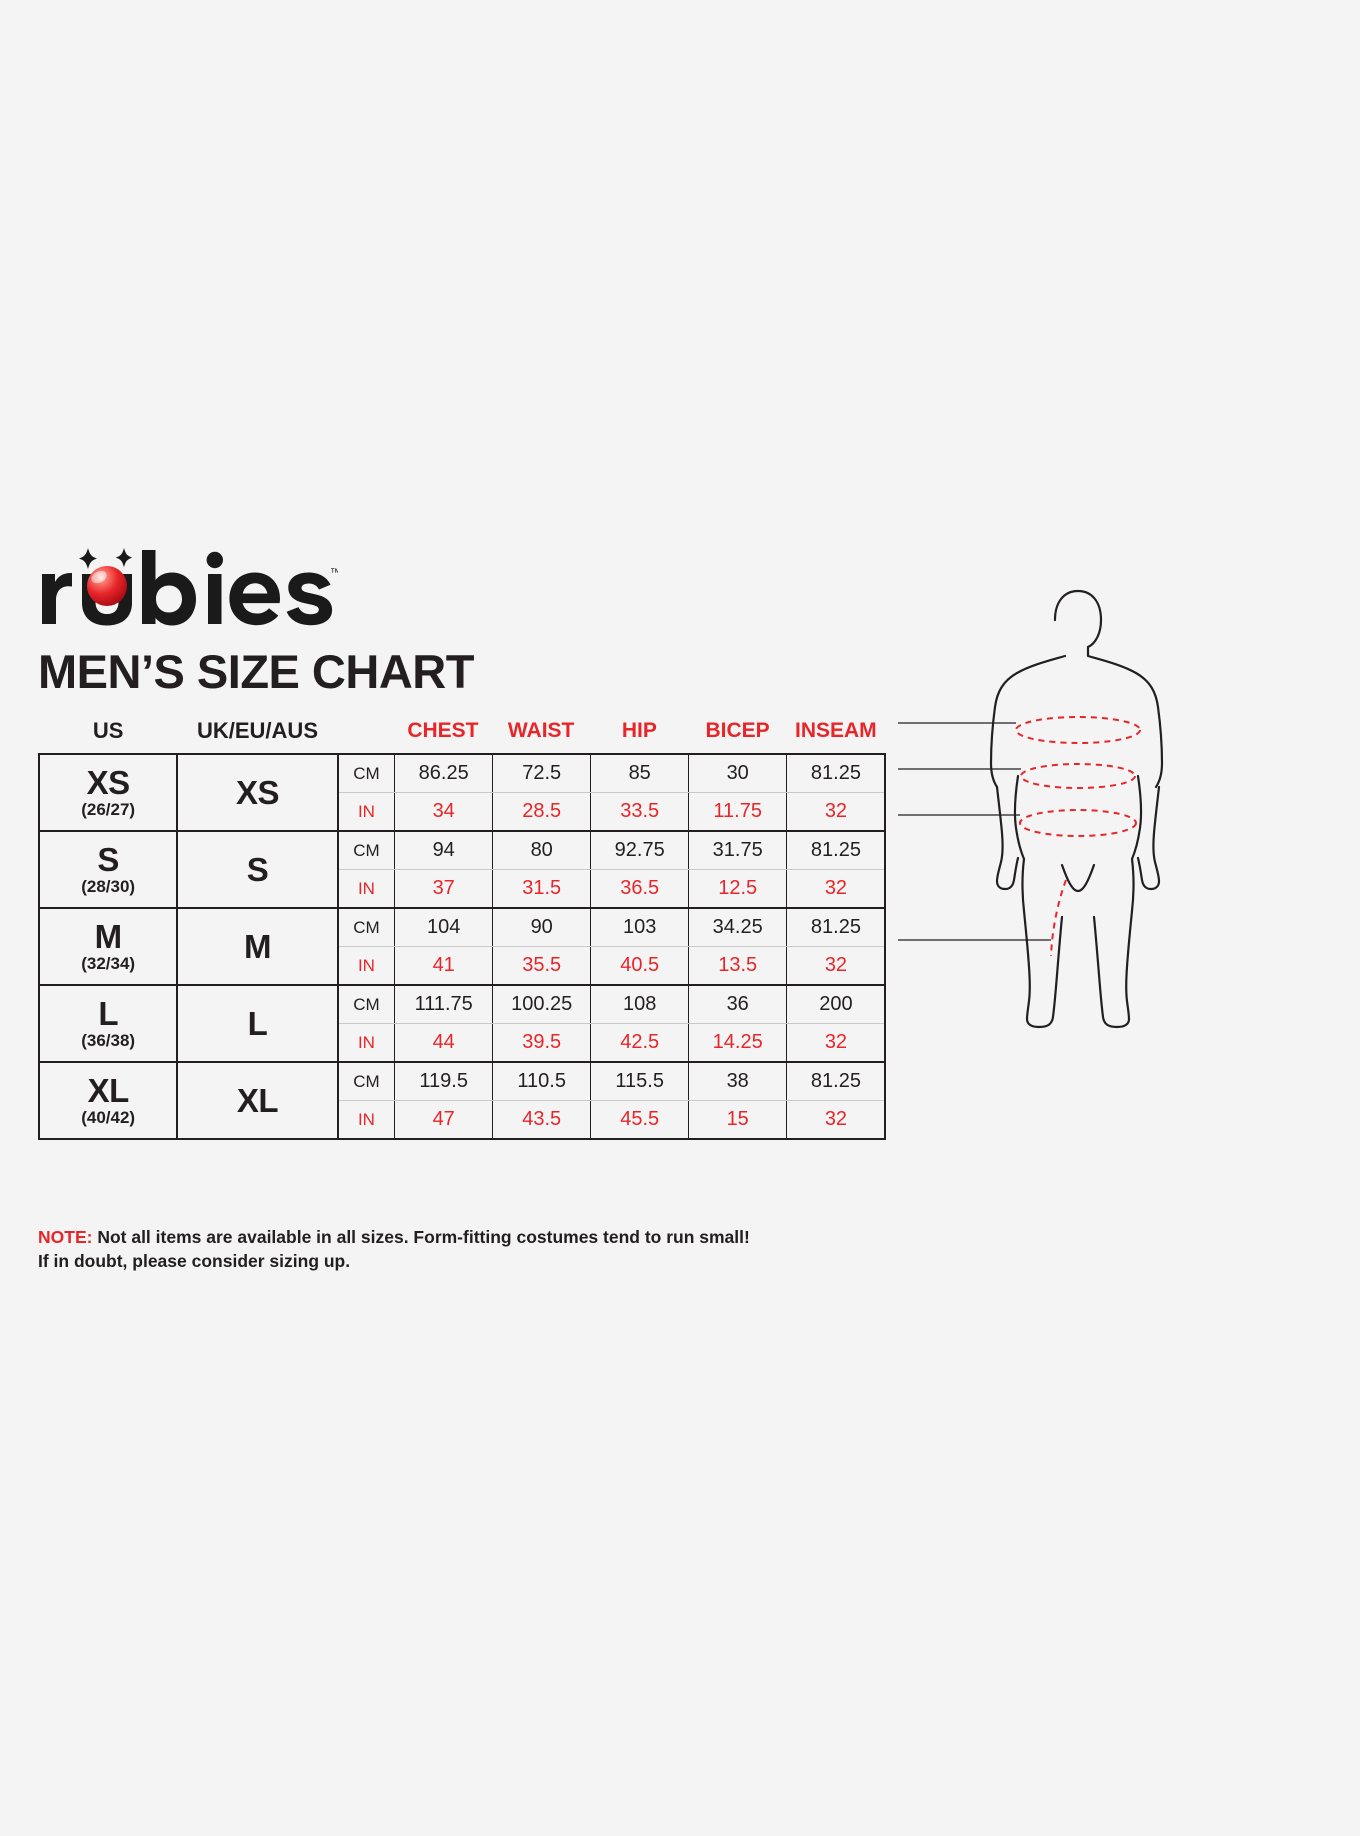  I want to click on uk-size-value: XL, so click(257, 1100).